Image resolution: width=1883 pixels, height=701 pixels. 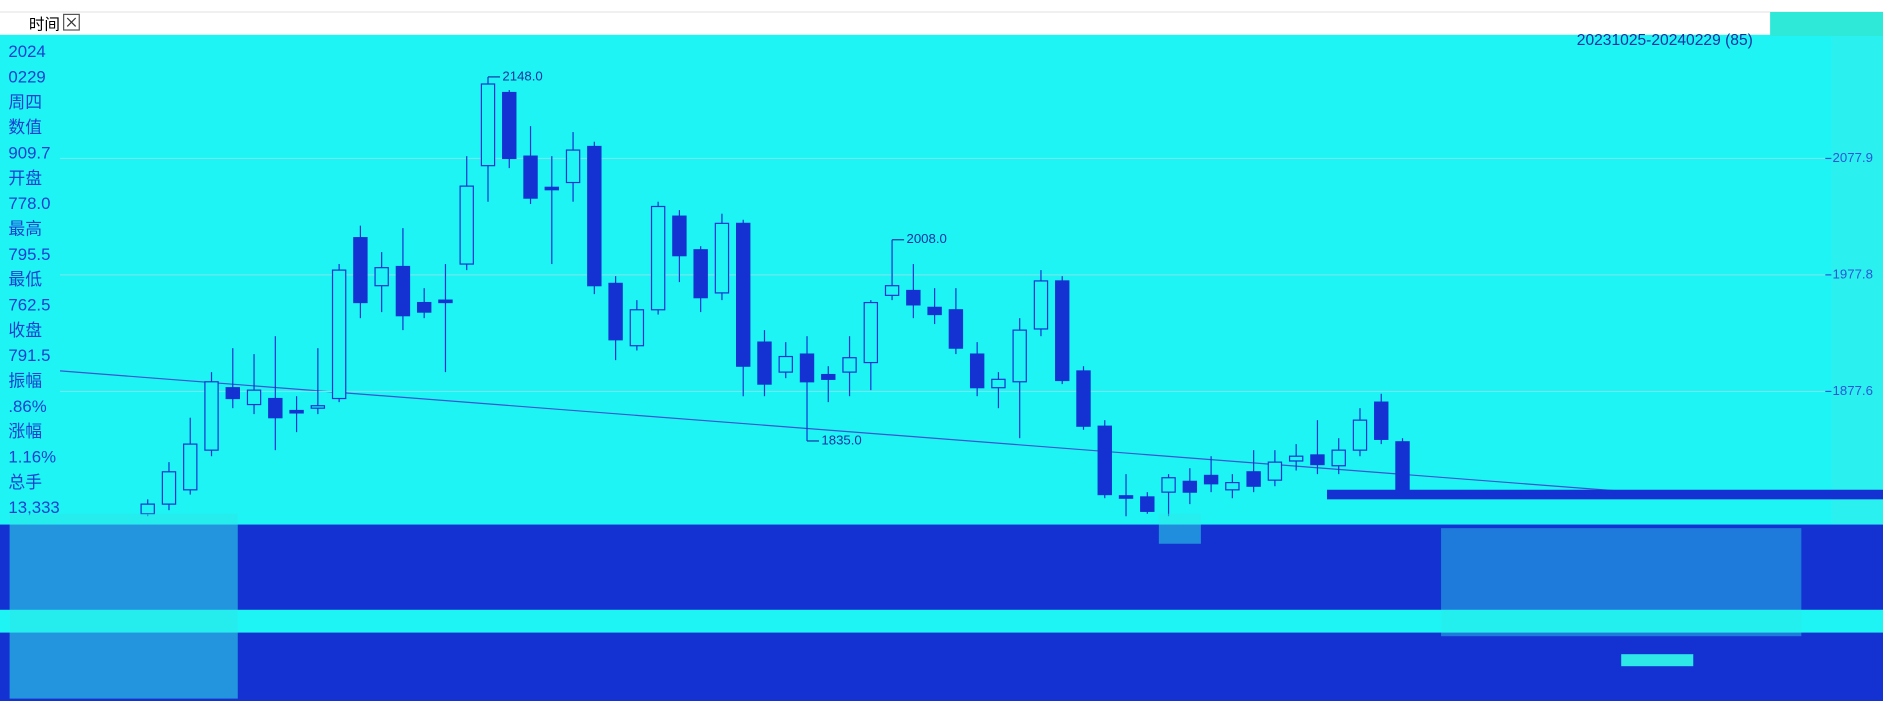 I want to click on axis-background, so click(x=1857, y=280).